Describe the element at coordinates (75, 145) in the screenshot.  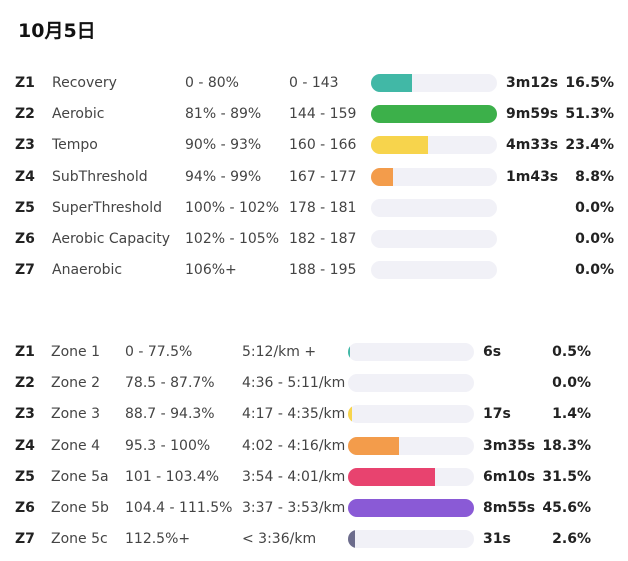
I see `zone-name: Tempo` at that location.